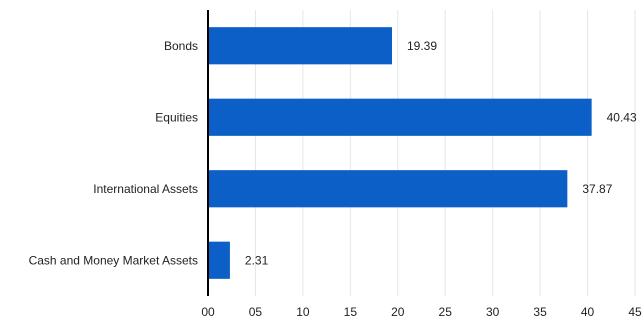 This screenshot has width=644, height=329. I want to click on x-tick-label: 25, so click(446, 312).